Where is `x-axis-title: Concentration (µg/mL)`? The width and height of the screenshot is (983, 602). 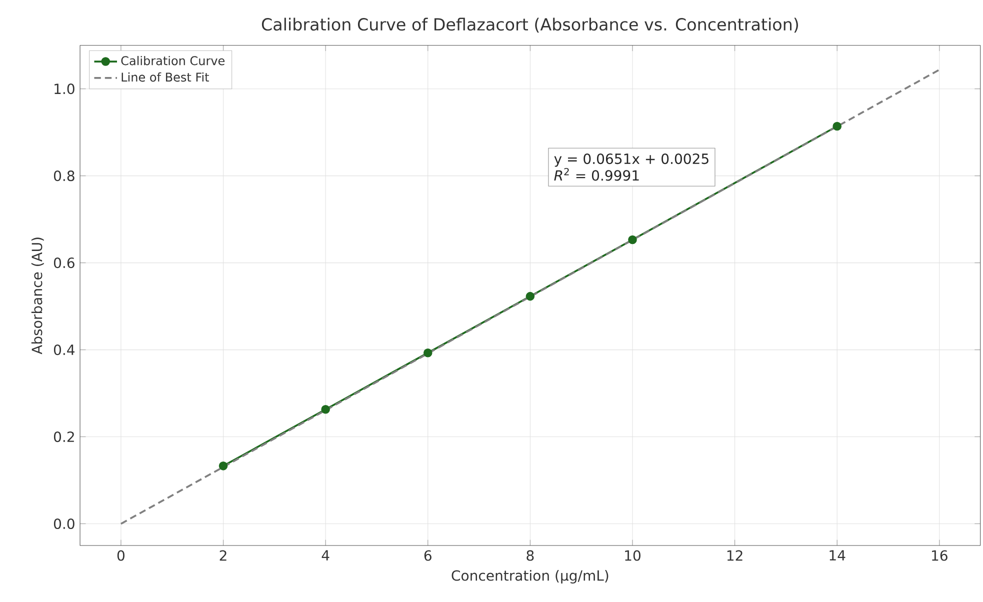 x-axis-title: Concentration (µg/mL) is located at coordinates (530, 577).